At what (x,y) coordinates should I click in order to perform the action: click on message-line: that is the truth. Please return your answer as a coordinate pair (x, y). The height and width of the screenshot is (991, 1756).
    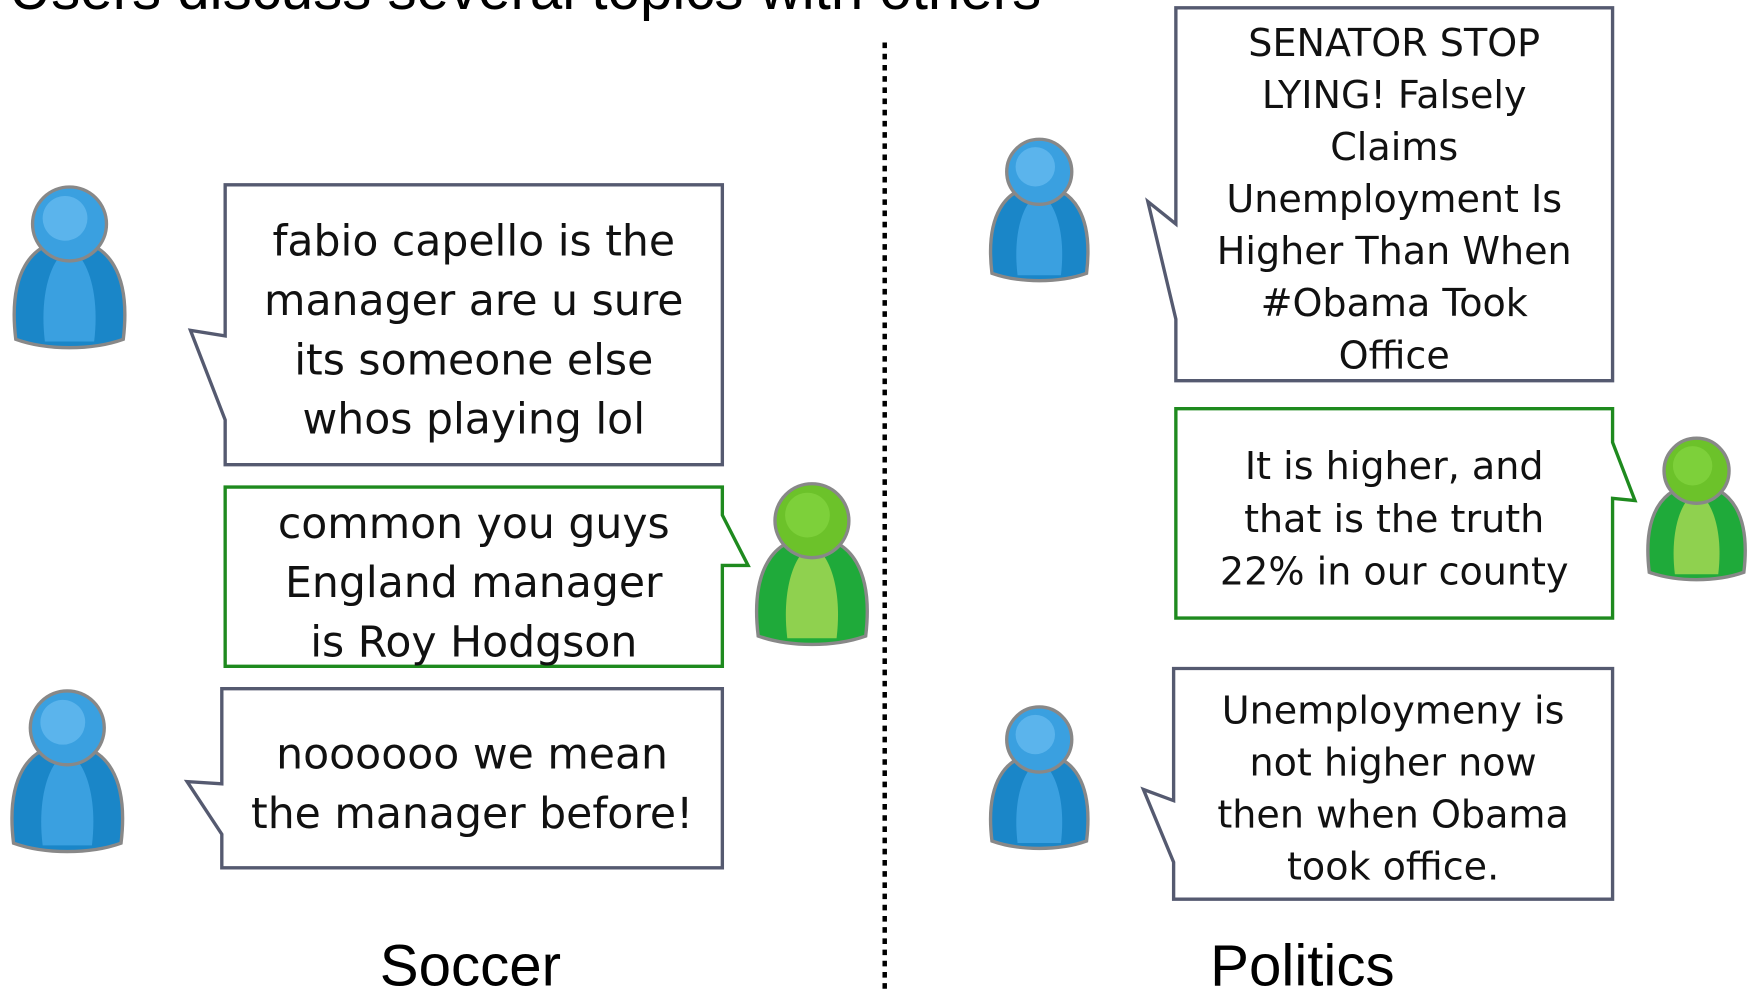
    Looking at the image, I should click on (1394, 519).